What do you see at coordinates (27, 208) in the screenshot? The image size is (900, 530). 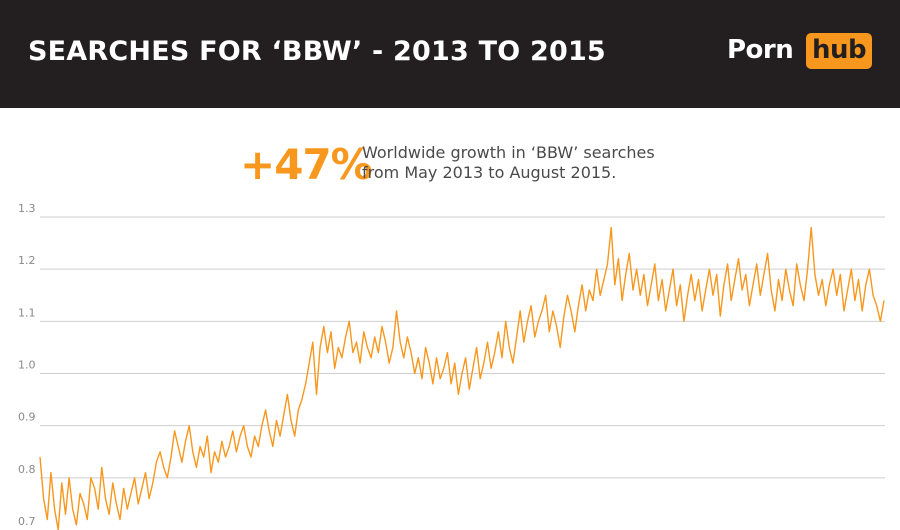 I see `y-tick-label: 1.3` at bounding box center [27, 208].